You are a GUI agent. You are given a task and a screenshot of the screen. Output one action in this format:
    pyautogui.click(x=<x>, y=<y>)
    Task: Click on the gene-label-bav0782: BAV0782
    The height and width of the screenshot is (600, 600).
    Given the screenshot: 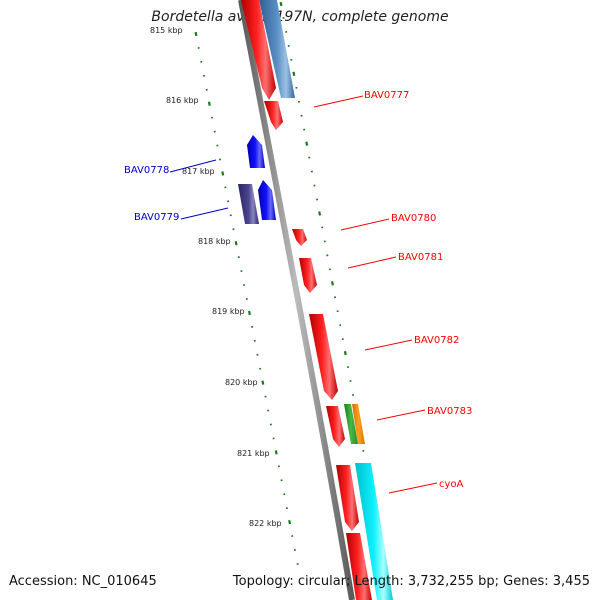 What is the action you would take?
    pyautogui.click(x=436, y=340)
    